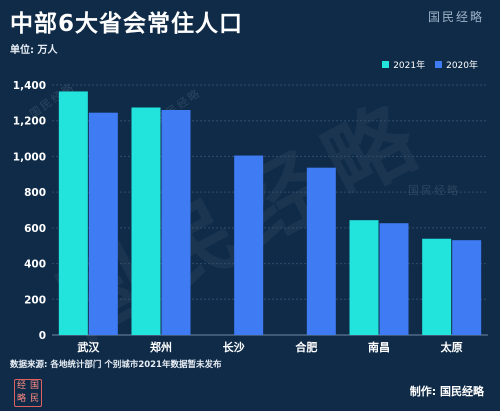 The width and height of the screenshot is (500, 411). What do you see at coordinates (34, 50) in the screenshot?
I see `unit-label: 单位: 万人` at bounding box center [34, 50].